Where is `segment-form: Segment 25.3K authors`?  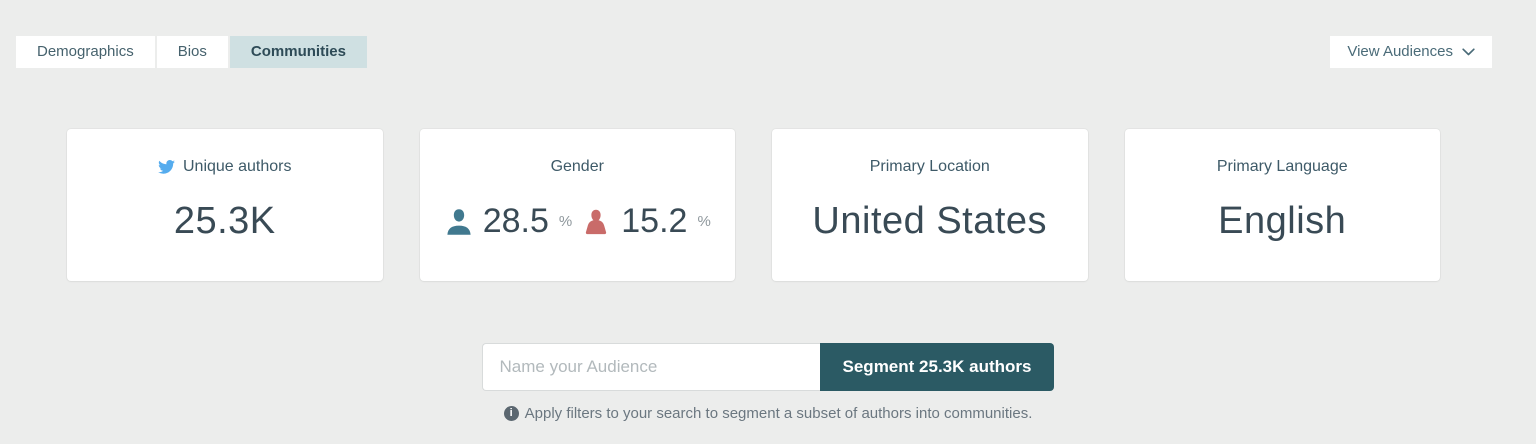 segment-form: Segment 25.3K authors is located at coordinates (768, 367).